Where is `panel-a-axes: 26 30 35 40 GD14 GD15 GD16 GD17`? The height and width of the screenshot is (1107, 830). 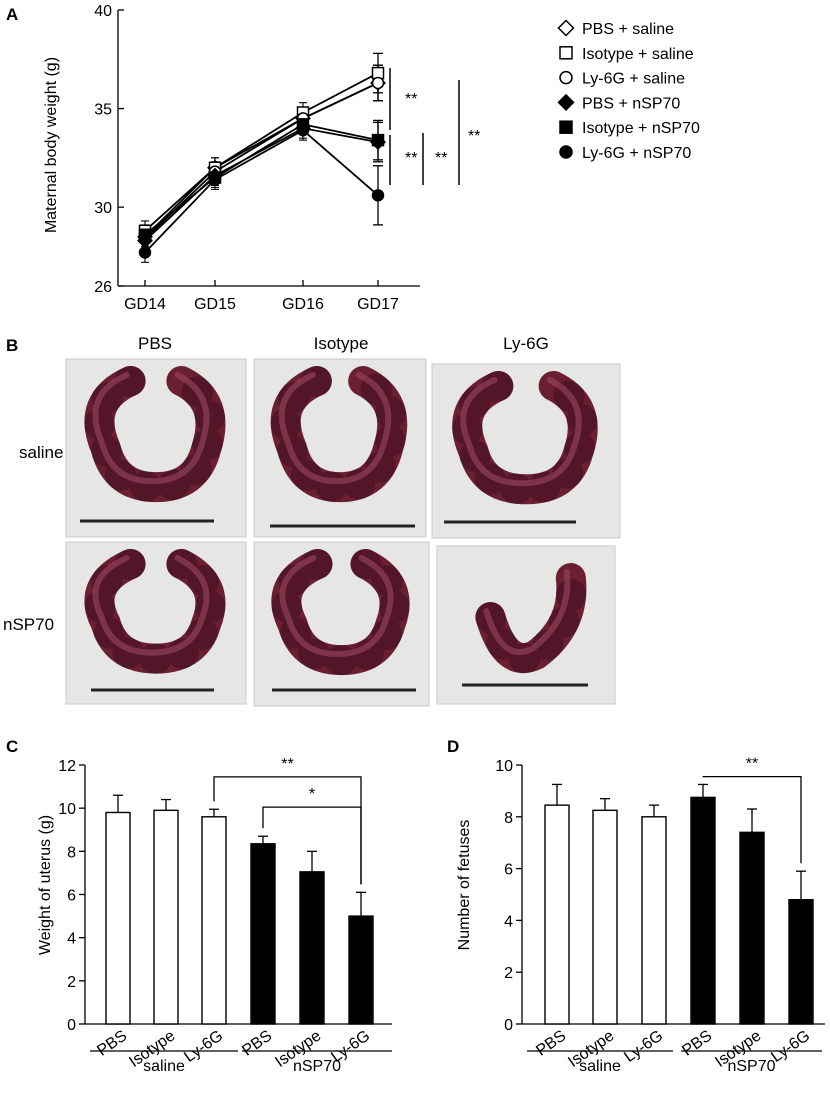 panel-a-axes: 26 30 35 40 GD14 GD15 GD16 GD17 is located at coordinates (257, 158).